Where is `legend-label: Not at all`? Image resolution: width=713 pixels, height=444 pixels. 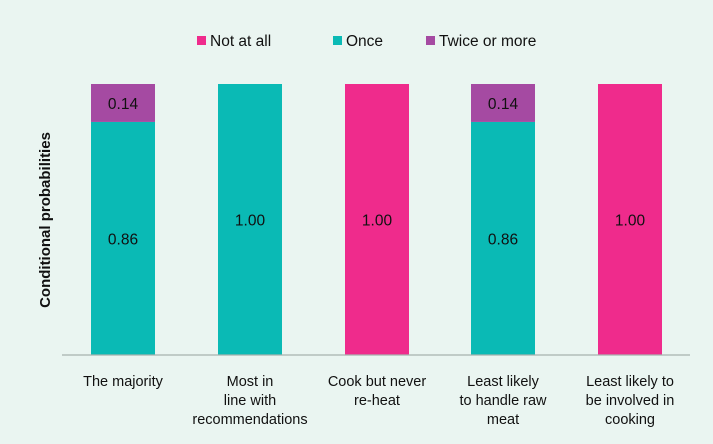 legend-label: Not at all is located at coordinates (240, 41).